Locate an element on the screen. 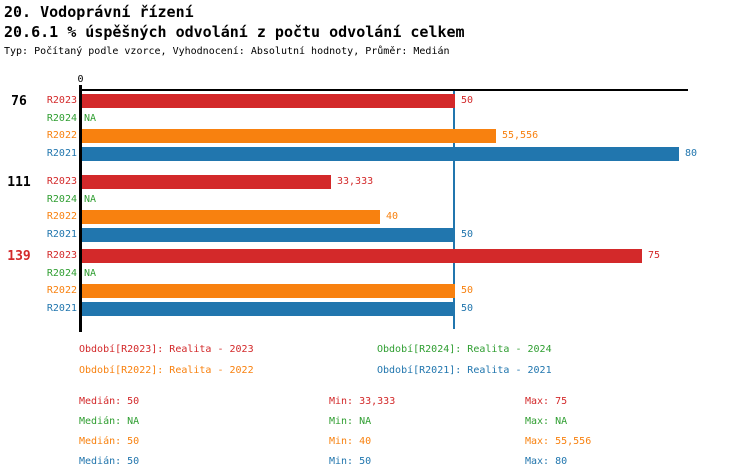 This screenshot has height=476, width=750. bar-value-label: 55,556 is located at coordinates (520, 135).